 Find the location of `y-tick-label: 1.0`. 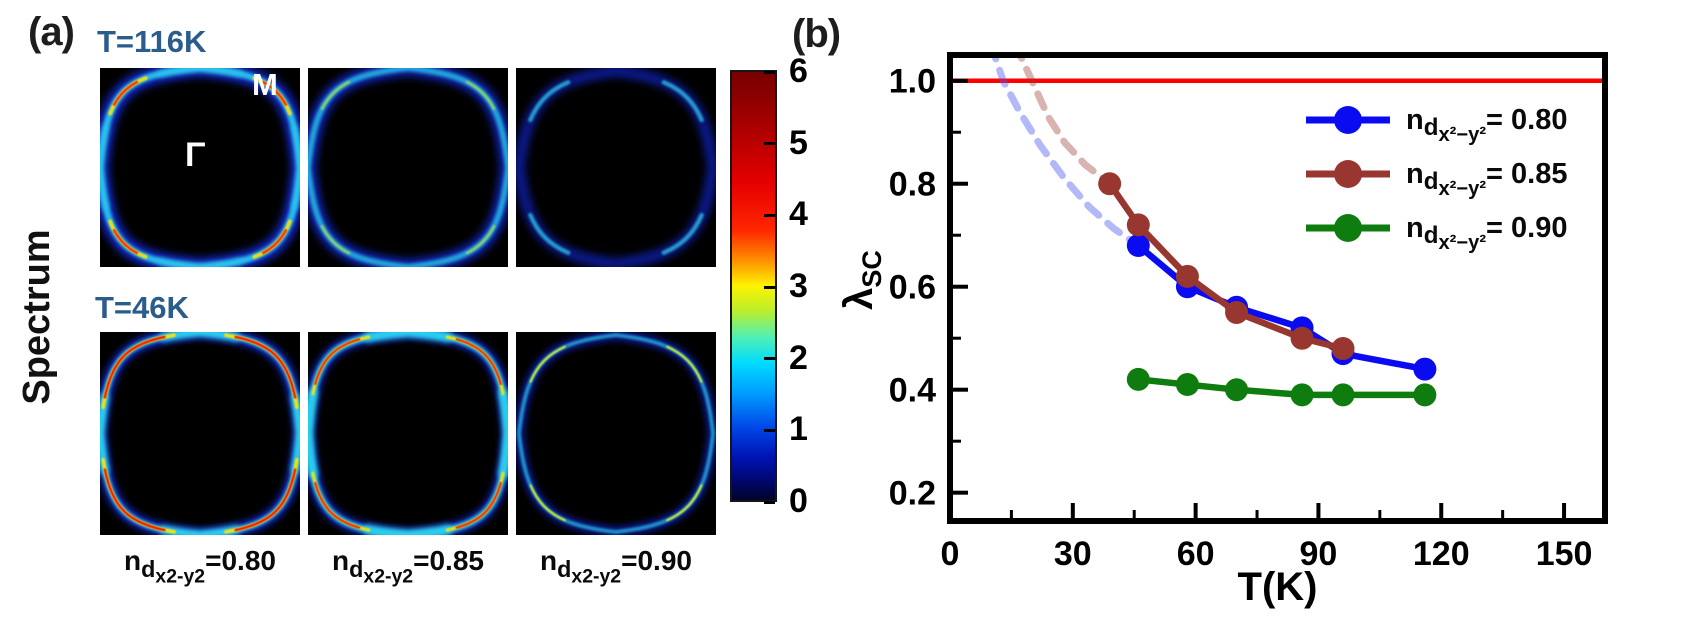

y-tick-label: 1.0 is located at coordinates (912, 82).